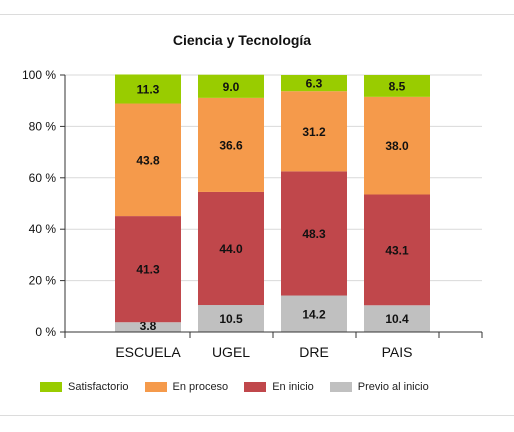 Image resolution: width=514 pixels, height=432 pixels. I want to click on legend-item-en-inicio: En inicio, so click(279, 387).